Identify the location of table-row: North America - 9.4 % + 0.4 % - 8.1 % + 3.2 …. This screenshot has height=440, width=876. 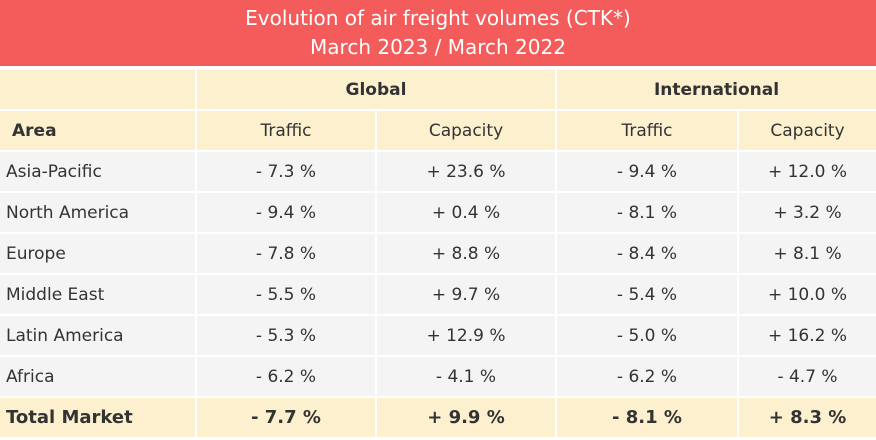
(438, 212).